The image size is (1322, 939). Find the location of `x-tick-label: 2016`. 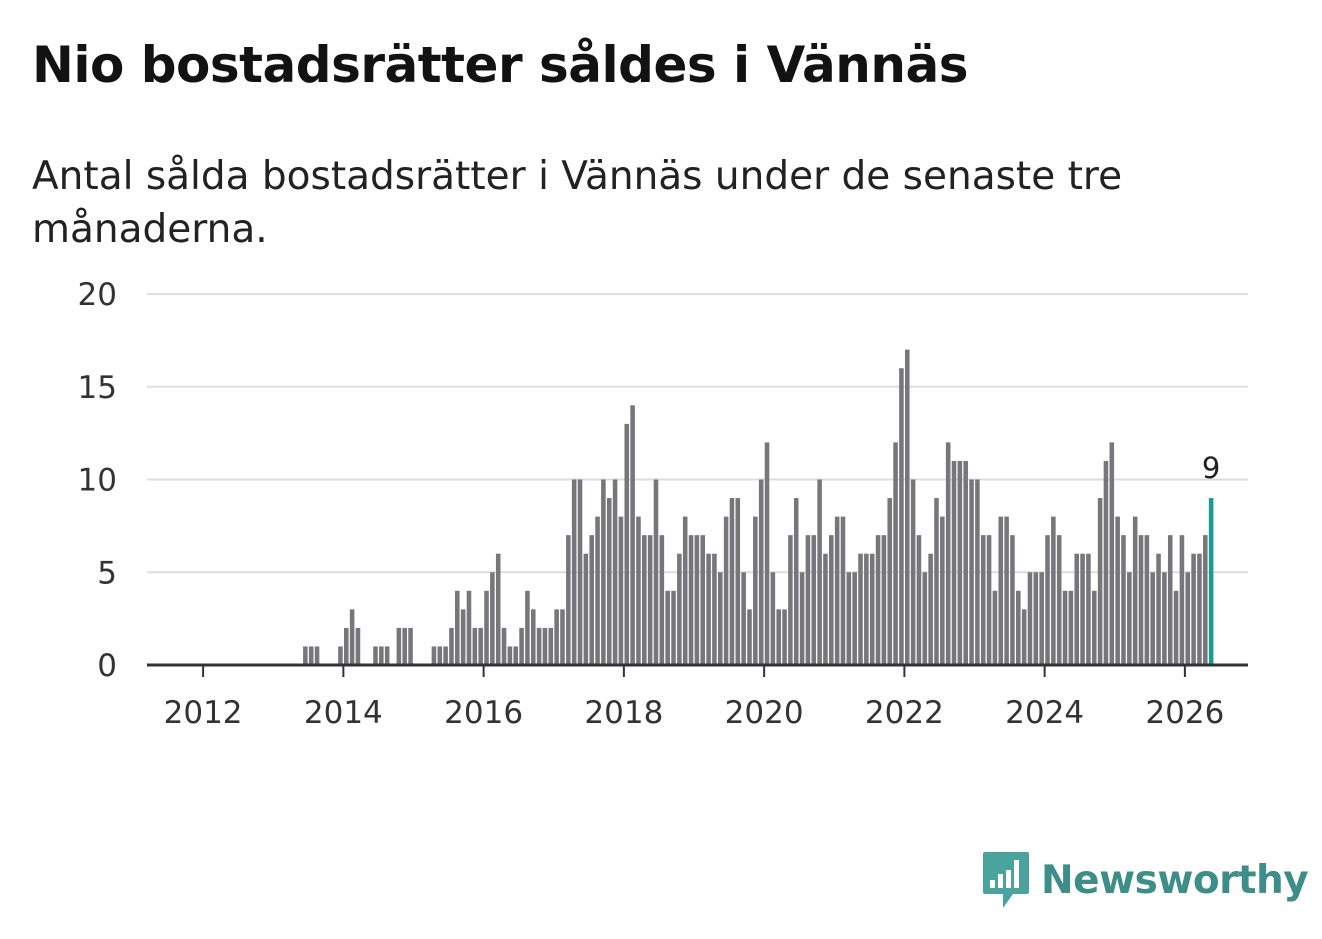

x-tick-label: 2016 is located at coordinates (483, 713).